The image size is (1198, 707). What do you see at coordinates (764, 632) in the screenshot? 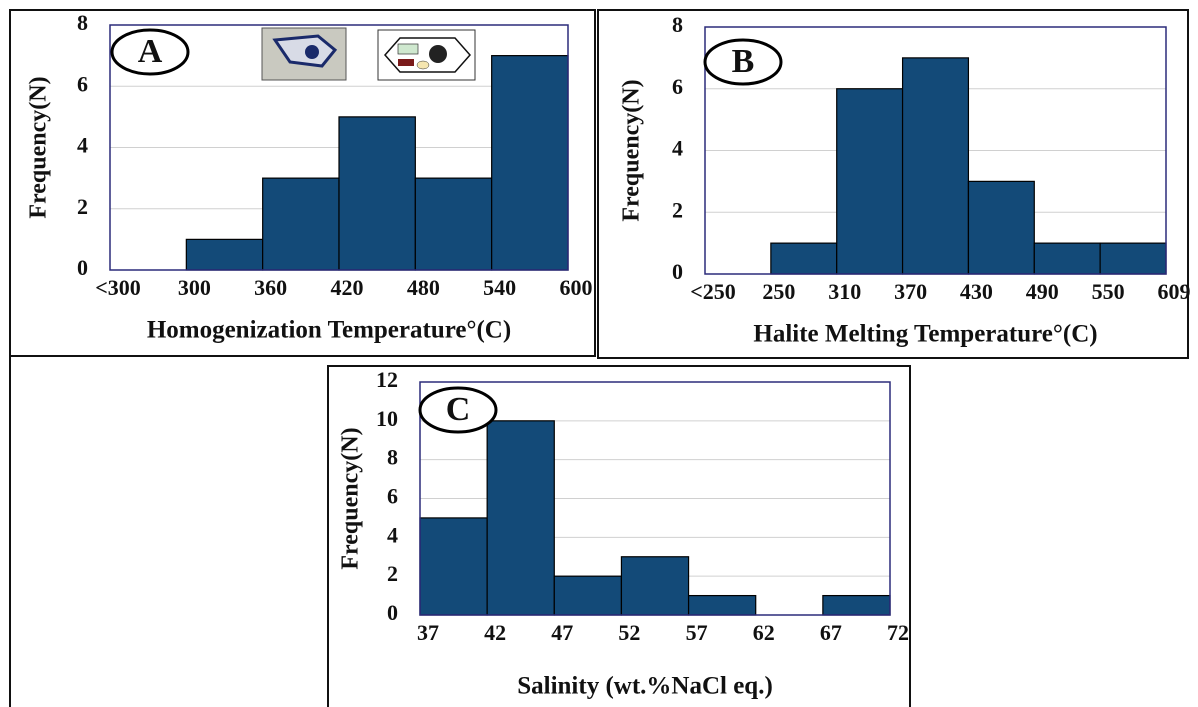
I see `x-tick-label: 62` at bounding box center [764, 632].